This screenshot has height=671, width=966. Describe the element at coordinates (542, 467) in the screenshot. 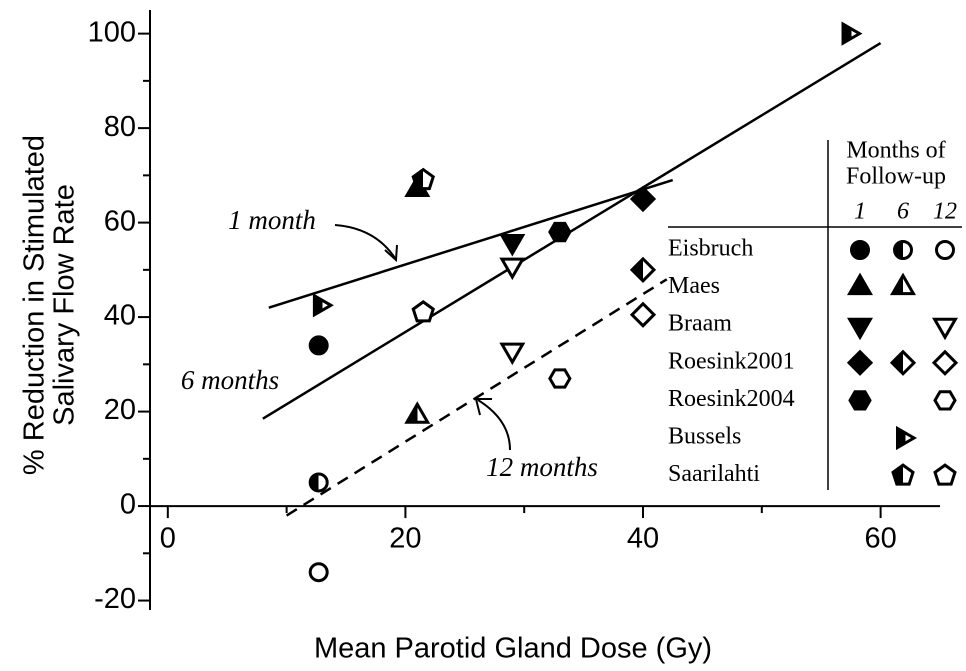

I see `annotation: 12 months` at that location.